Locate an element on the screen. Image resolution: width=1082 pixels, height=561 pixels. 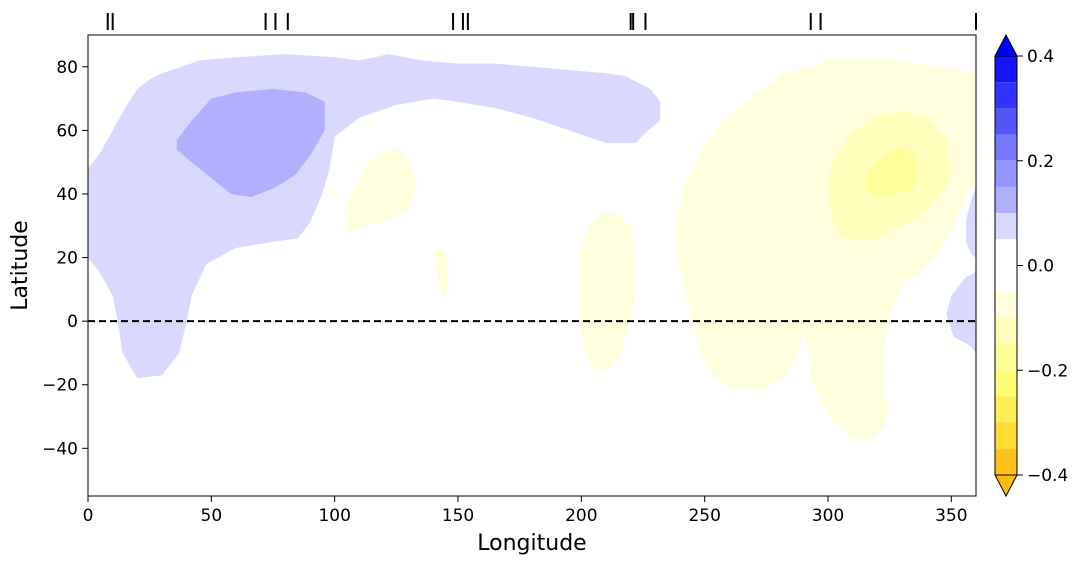
y-tick-label: −20 is located at coordinates (60, 386).